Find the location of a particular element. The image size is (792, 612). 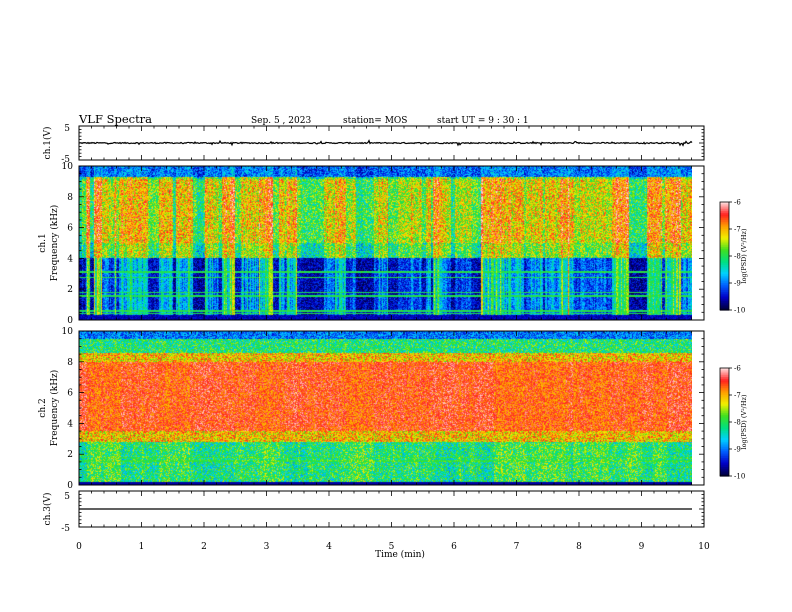

ch2-ylabel-frequency: Frequency (kHz) is located at coordinates (54, 408).